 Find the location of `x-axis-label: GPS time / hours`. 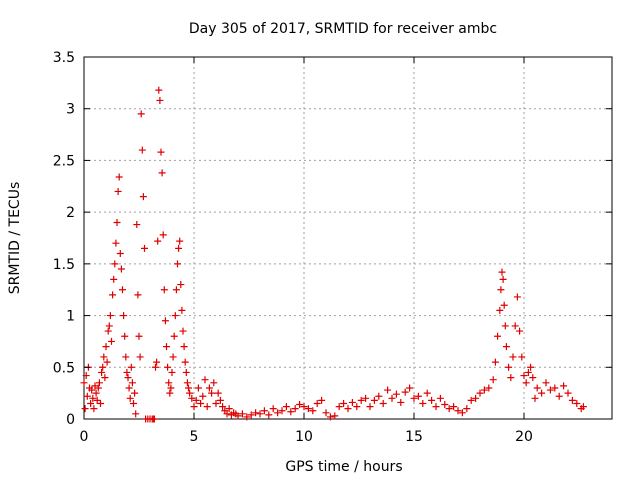

x-axis-label: GPS time / hours is located at coordinates (343, 467).